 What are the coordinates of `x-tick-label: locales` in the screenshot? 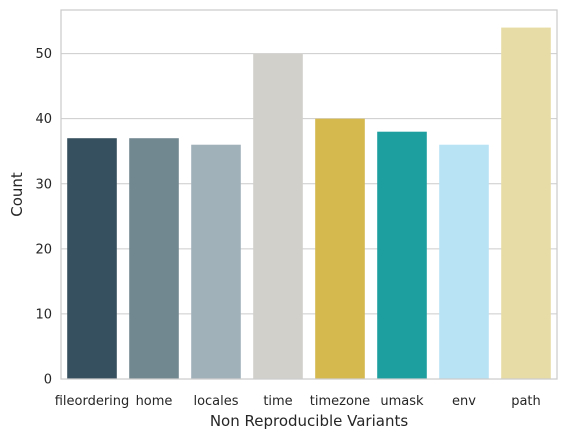 It's located at (215, 401).